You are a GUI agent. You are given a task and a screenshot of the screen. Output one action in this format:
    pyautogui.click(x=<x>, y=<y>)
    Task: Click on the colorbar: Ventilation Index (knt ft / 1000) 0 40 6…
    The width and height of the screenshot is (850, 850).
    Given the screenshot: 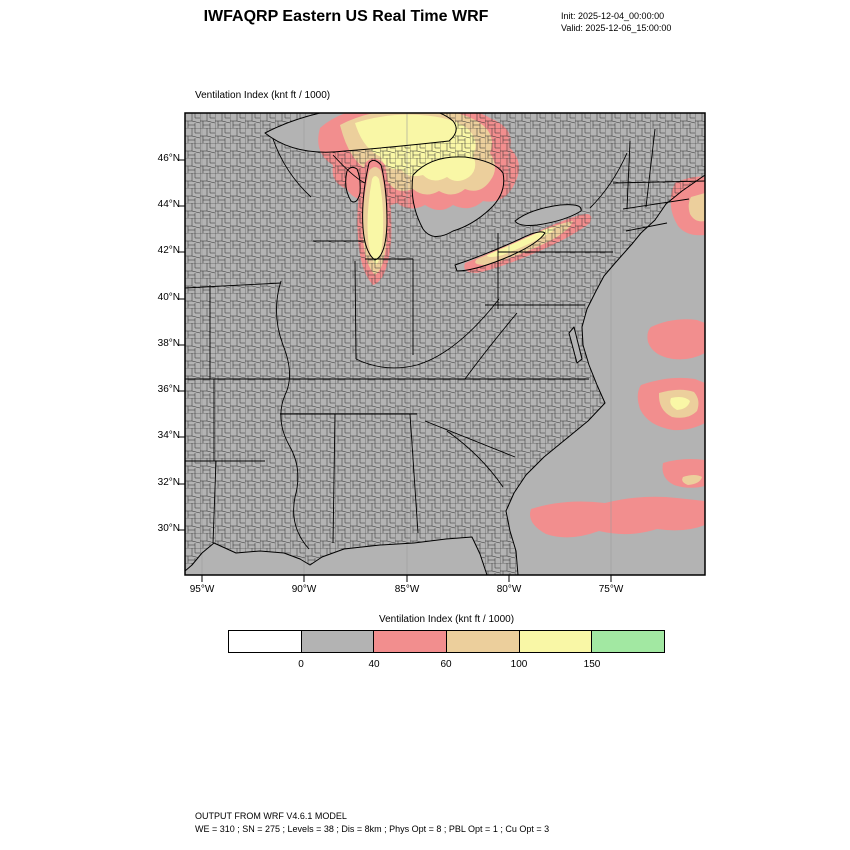 What is the action you would take?
    pyautogui.click(x=447, y=644)
    